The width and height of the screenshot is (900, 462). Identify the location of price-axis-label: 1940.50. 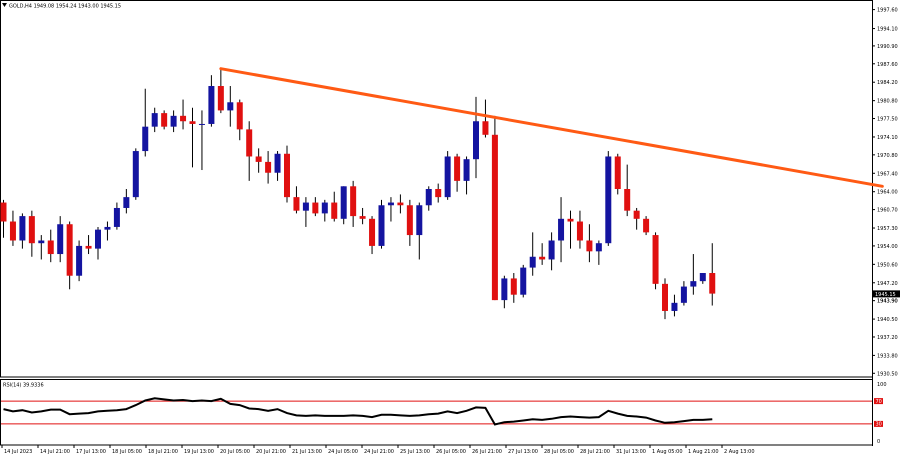
(887, 320).